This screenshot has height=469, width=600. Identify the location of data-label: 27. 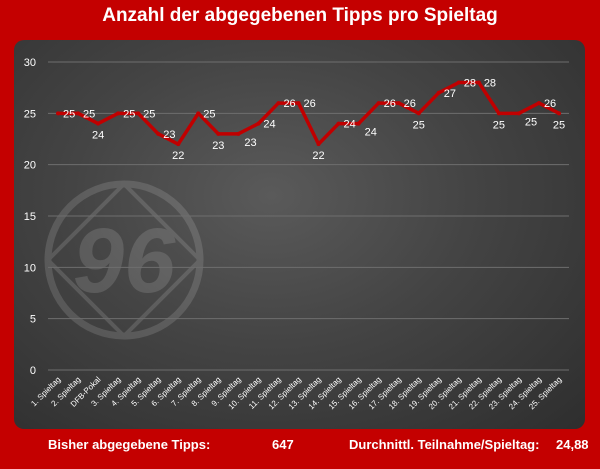
(450, 94).